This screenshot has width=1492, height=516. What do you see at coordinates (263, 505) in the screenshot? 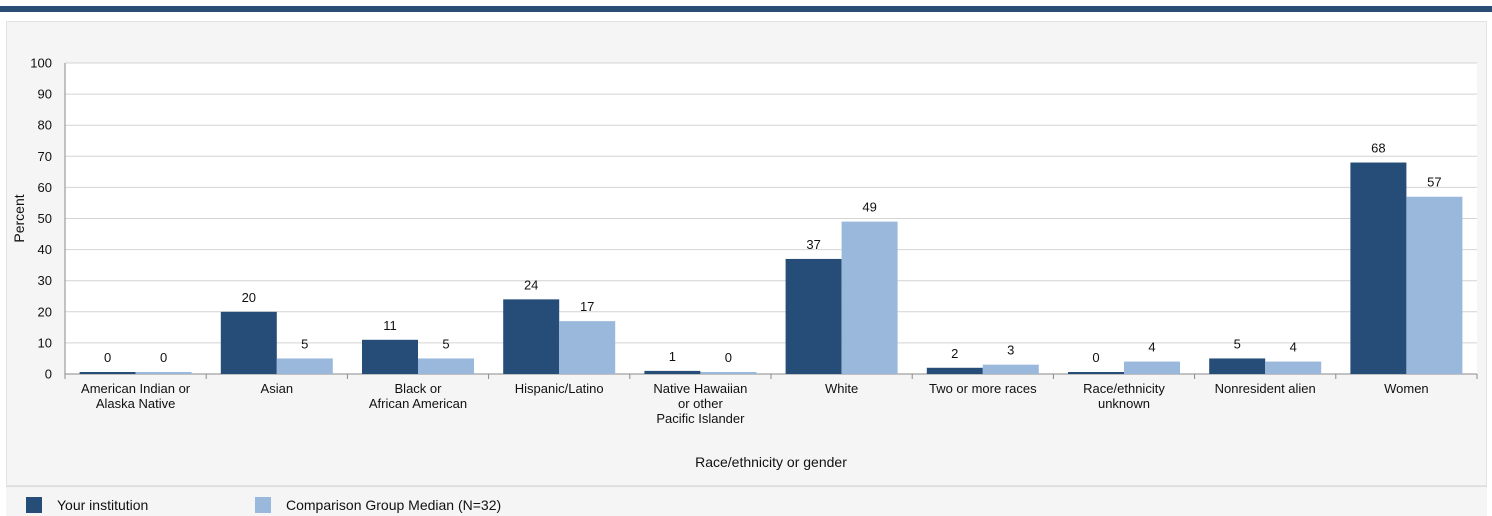
I see `legend-swatch-comparison` at bounding box center [263, 505].